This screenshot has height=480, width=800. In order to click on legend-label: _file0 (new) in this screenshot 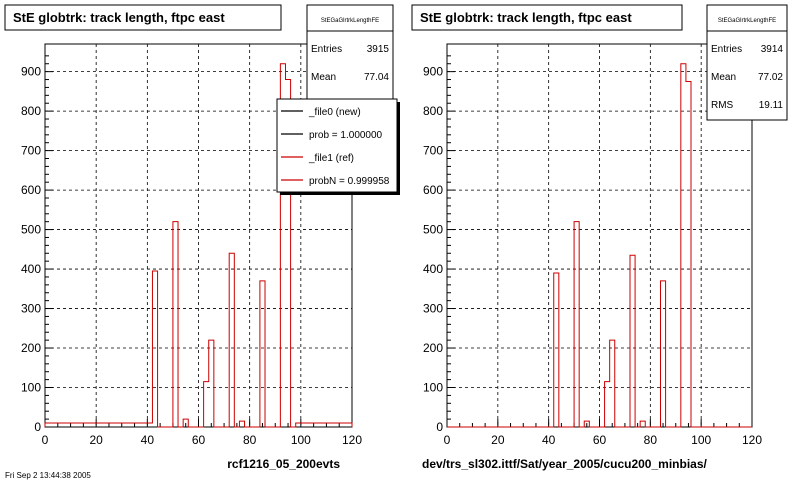, I will do `click(334, 112)`.